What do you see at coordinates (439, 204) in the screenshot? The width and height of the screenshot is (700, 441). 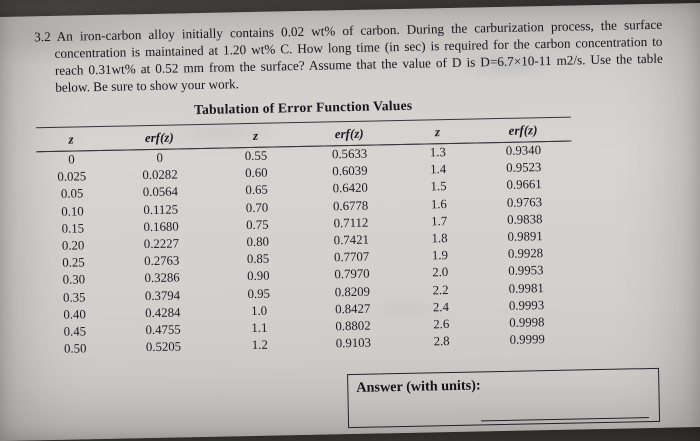 I see `z-value: 1.6` at bounding box center [439, 204].